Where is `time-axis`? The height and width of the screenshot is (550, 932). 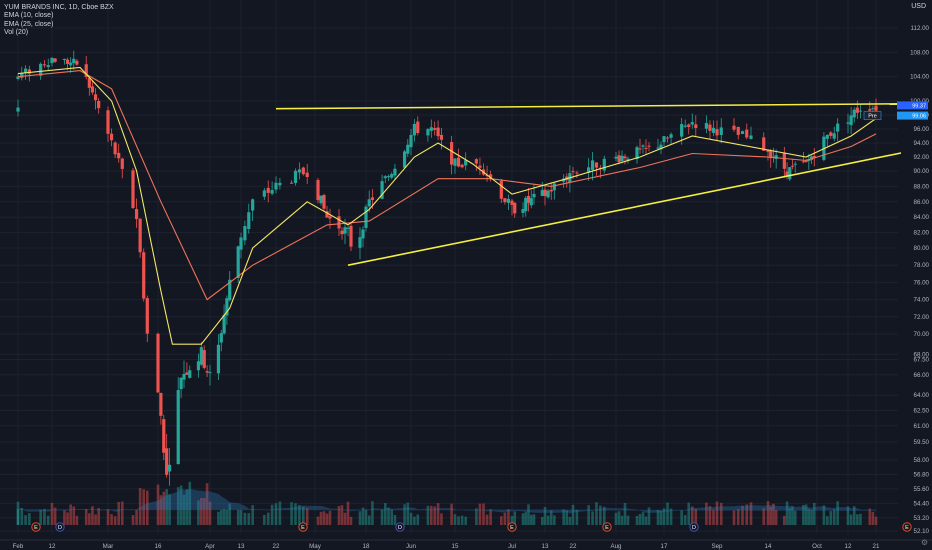 time-axis is located at coordinates (466, 545).